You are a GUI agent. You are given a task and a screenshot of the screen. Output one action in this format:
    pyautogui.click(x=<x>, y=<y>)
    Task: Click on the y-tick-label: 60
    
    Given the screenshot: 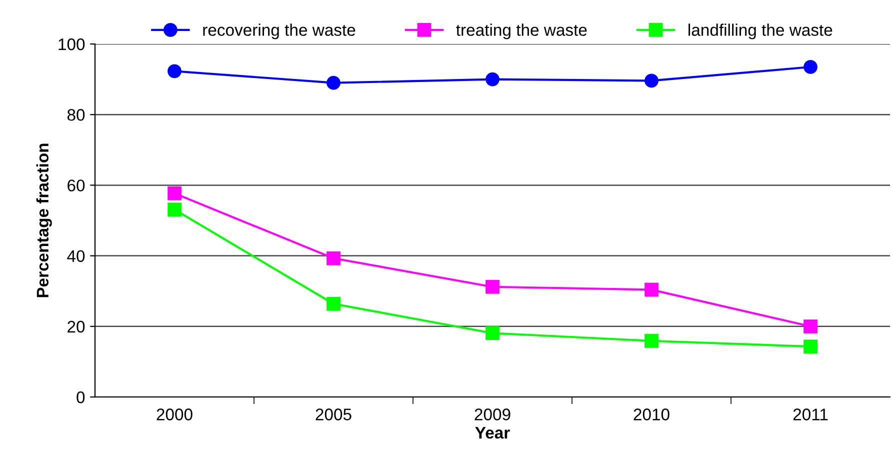 What is the action you would take?
    pyautogui.click(x=76, y=186)
    